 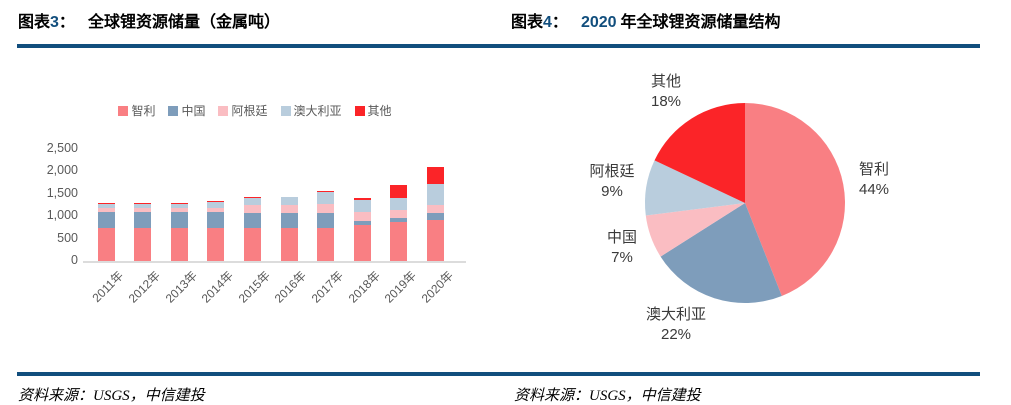 I want to click on x-axis-tick: 2018年, so click(x=364, y=287).